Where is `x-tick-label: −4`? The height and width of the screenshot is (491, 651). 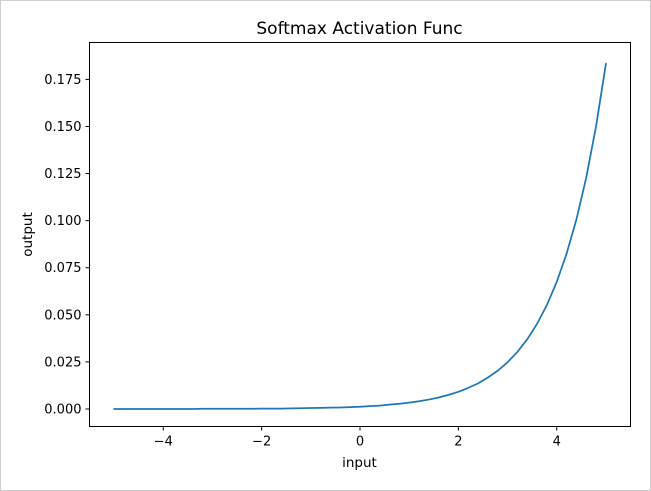 x-tick-label: −4 is located at coordinates (163, 442).